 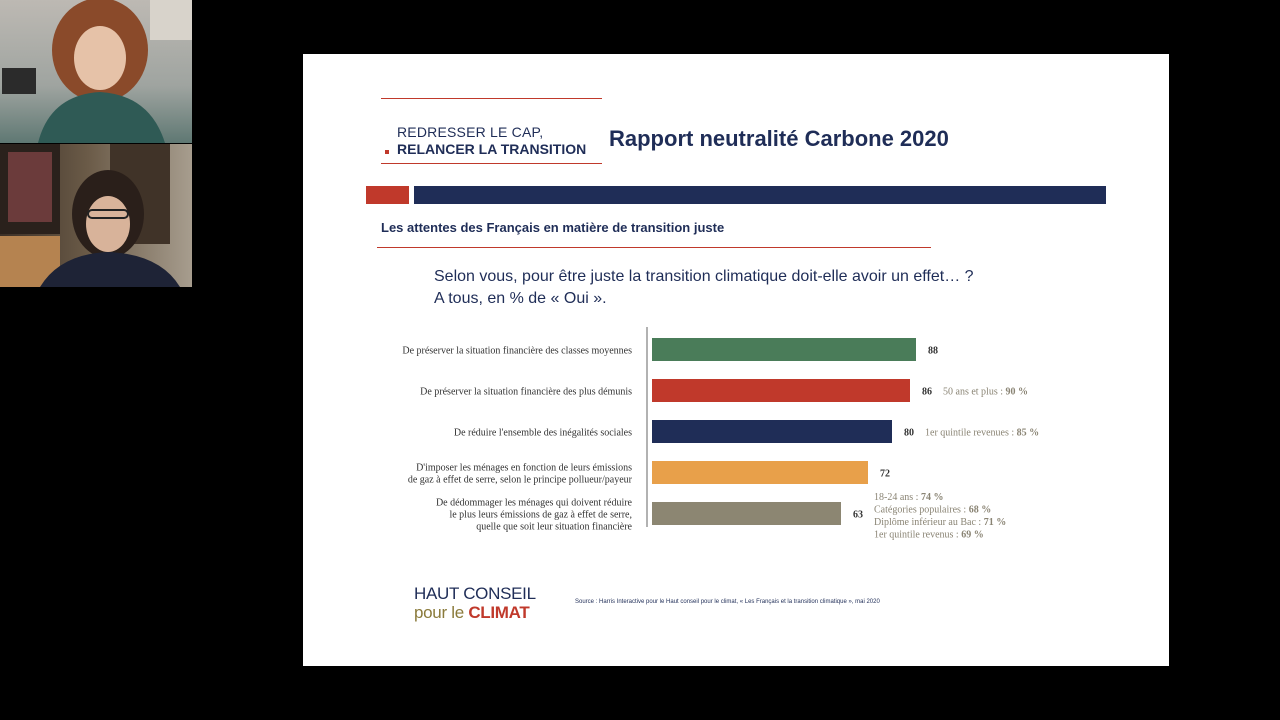 I want to click on participant-2-silhouette, so click(x=90, y=215).